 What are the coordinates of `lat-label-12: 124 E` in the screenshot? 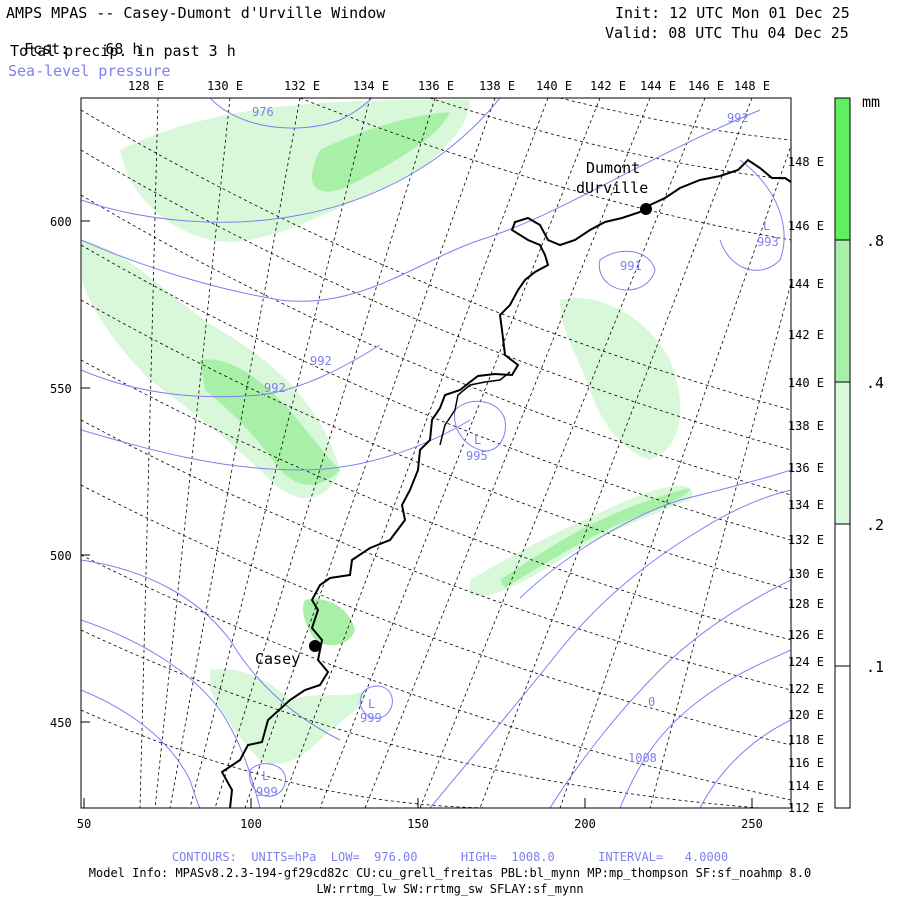 It's located at (806, 662).